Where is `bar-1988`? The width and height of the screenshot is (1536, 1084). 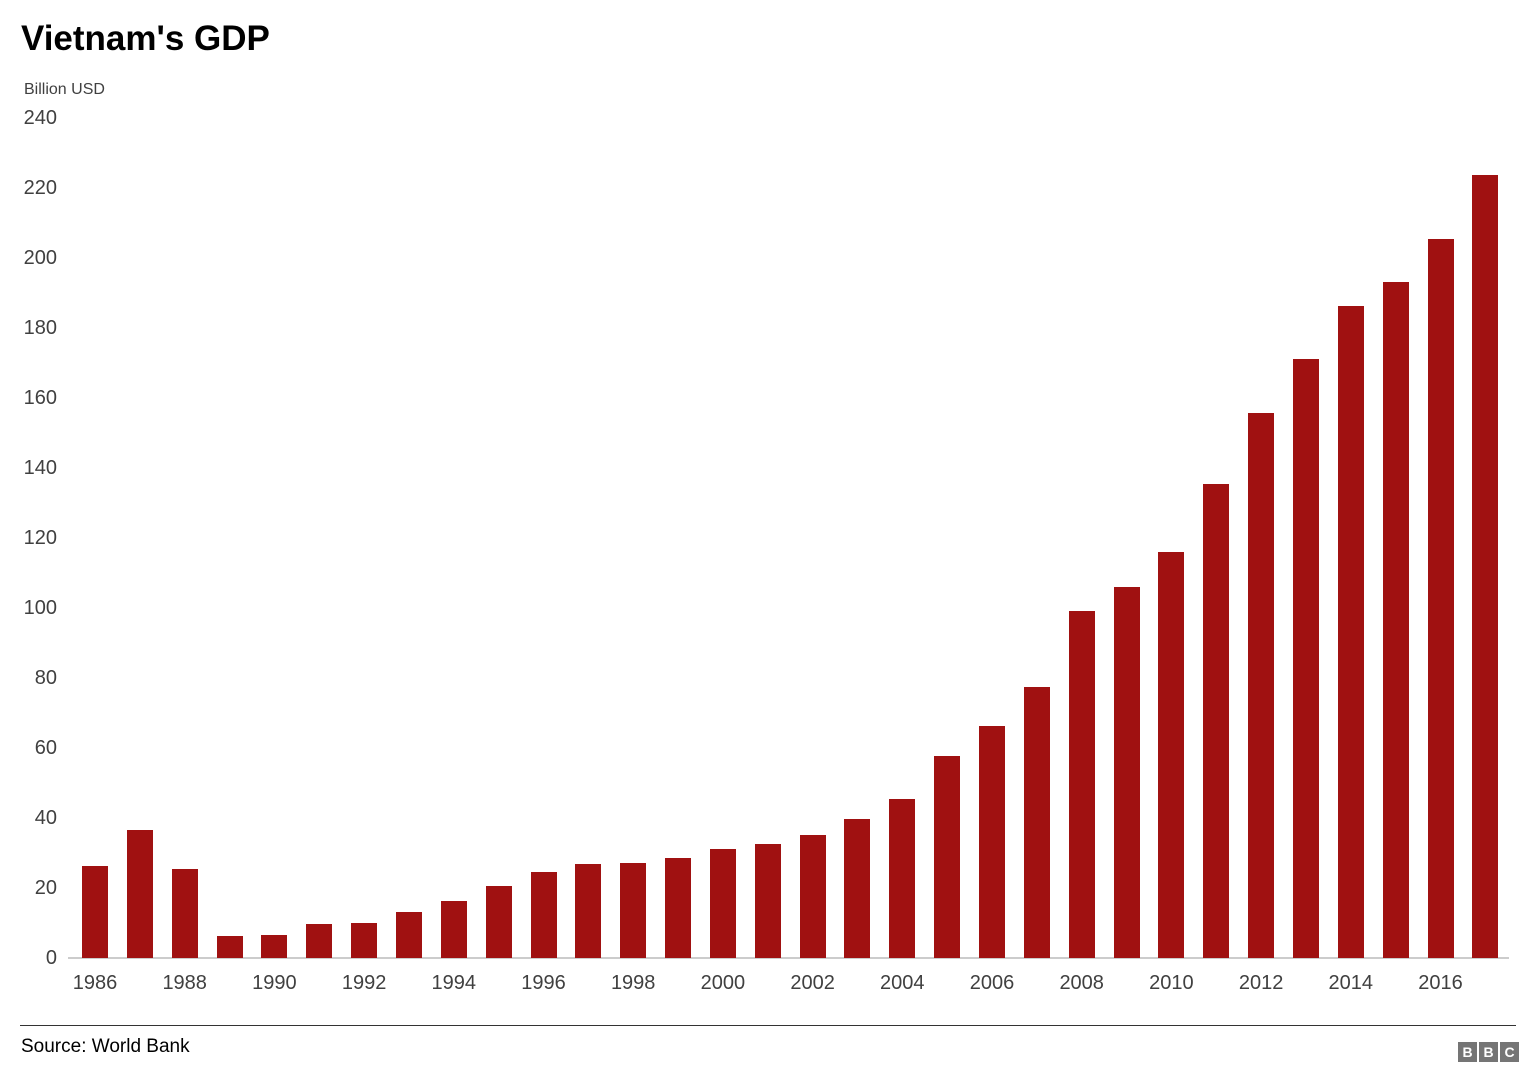 bar-1988 is located at coordinates (184, 913).